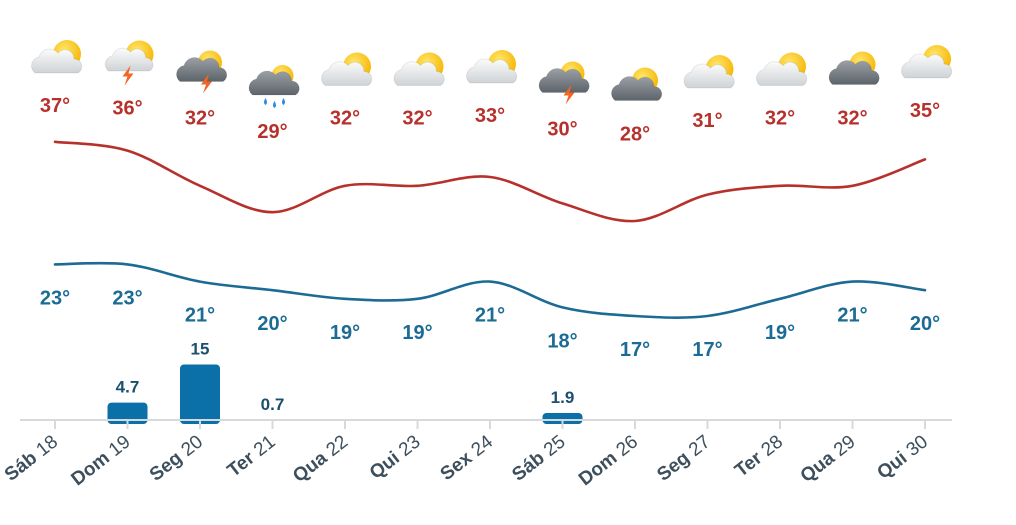  Describe the element at coordinates (828, 459) in the screenshot. I see `x-tick-label: Qua 29` at that location.